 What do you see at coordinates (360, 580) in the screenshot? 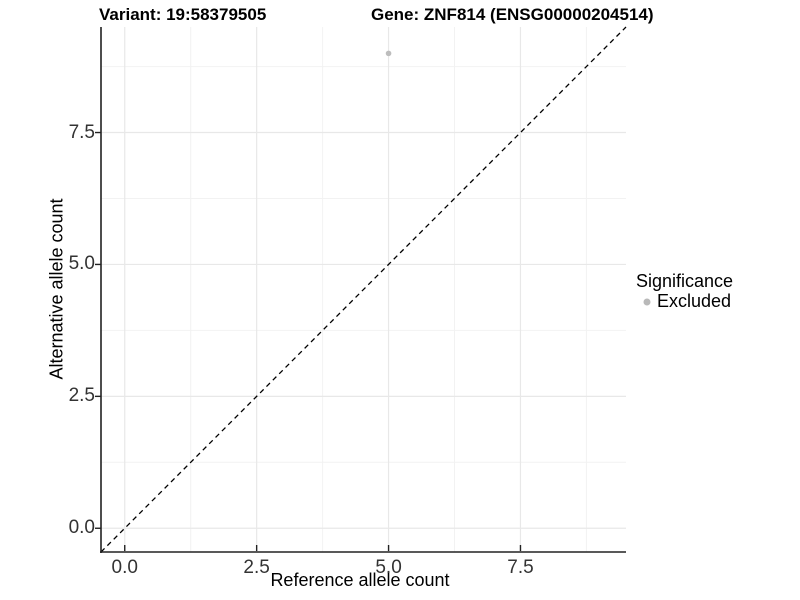
I see `x-axis-title: Reference allele count` at bounding box center [360, 580].